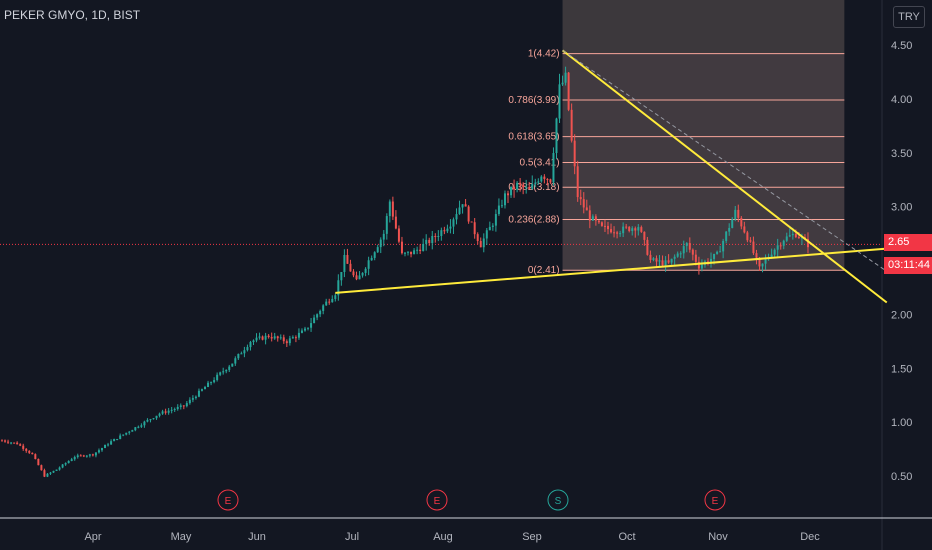  What do you see at coordinates (533, 220) in the screenshot?
I see `fib-level-label: 0.236(2.88)` at bounding box center [533, 220].